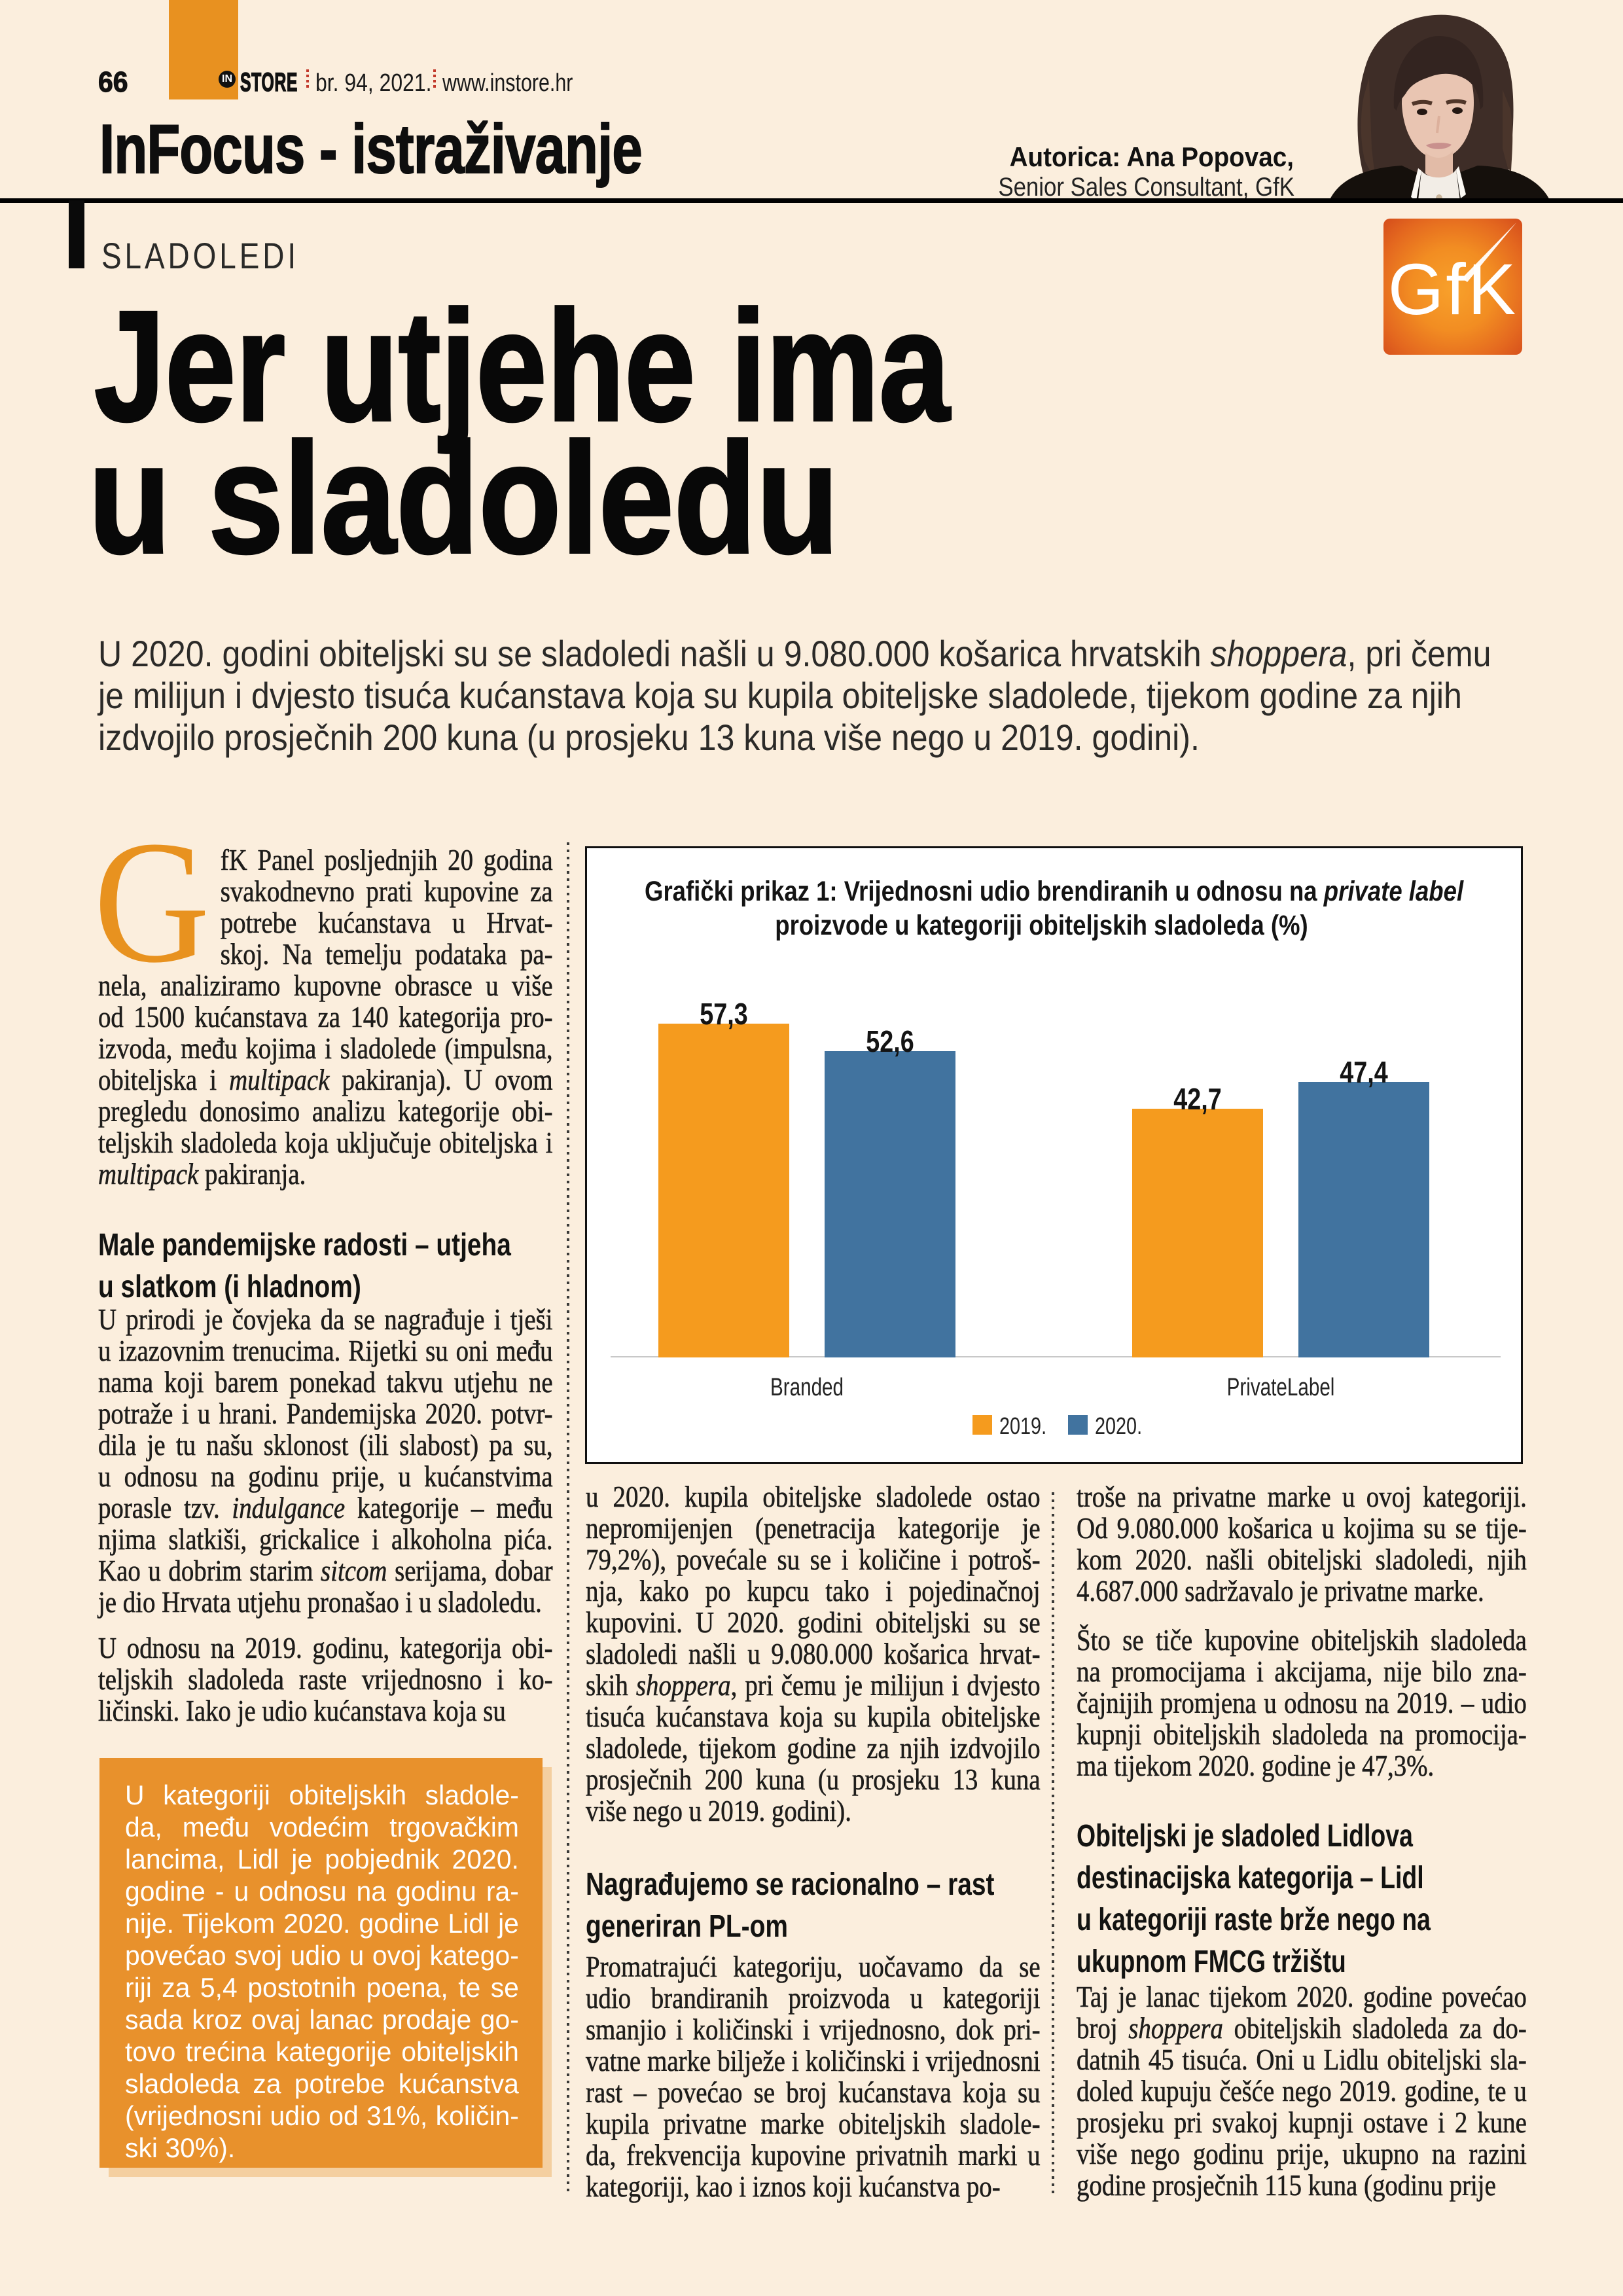 Image resolution: width=1623 pixels, height=2296 pixels. I want to click on svg-text: GfK, so click(1453, 289).